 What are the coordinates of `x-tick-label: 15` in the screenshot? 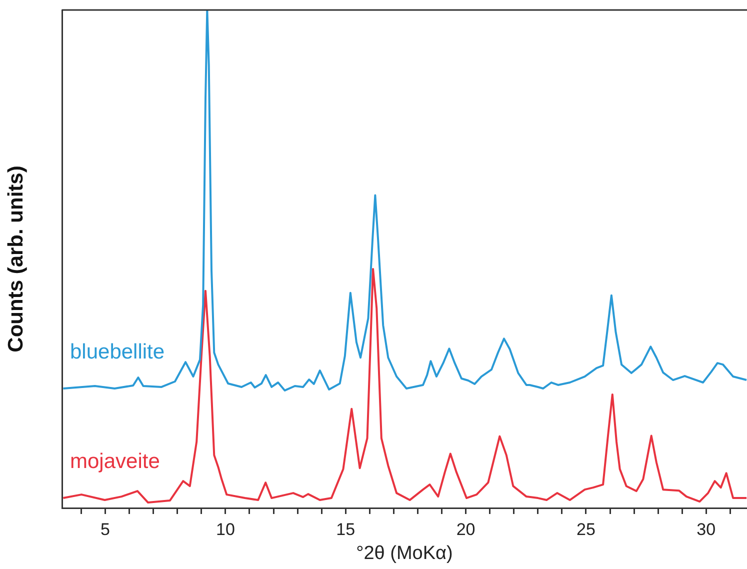 It's located at (346, 529).